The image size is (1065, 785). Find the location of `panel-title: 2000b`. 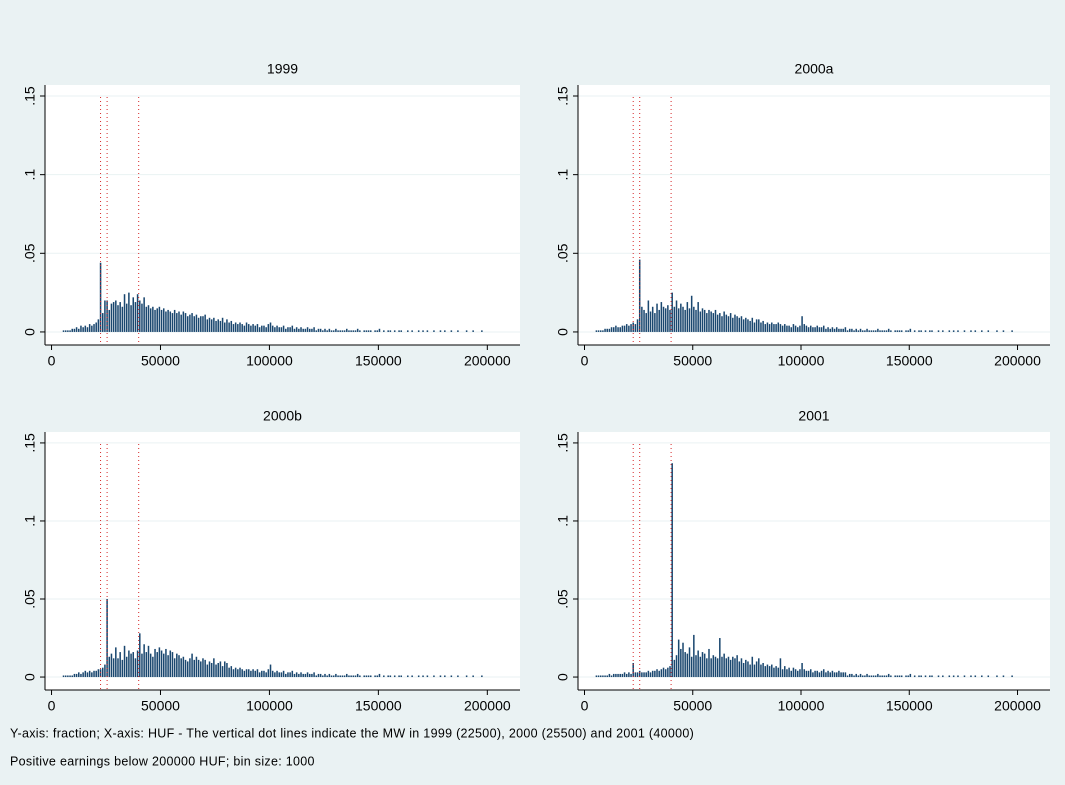

panel-title: 2000b is located at coordinates (282, 416).